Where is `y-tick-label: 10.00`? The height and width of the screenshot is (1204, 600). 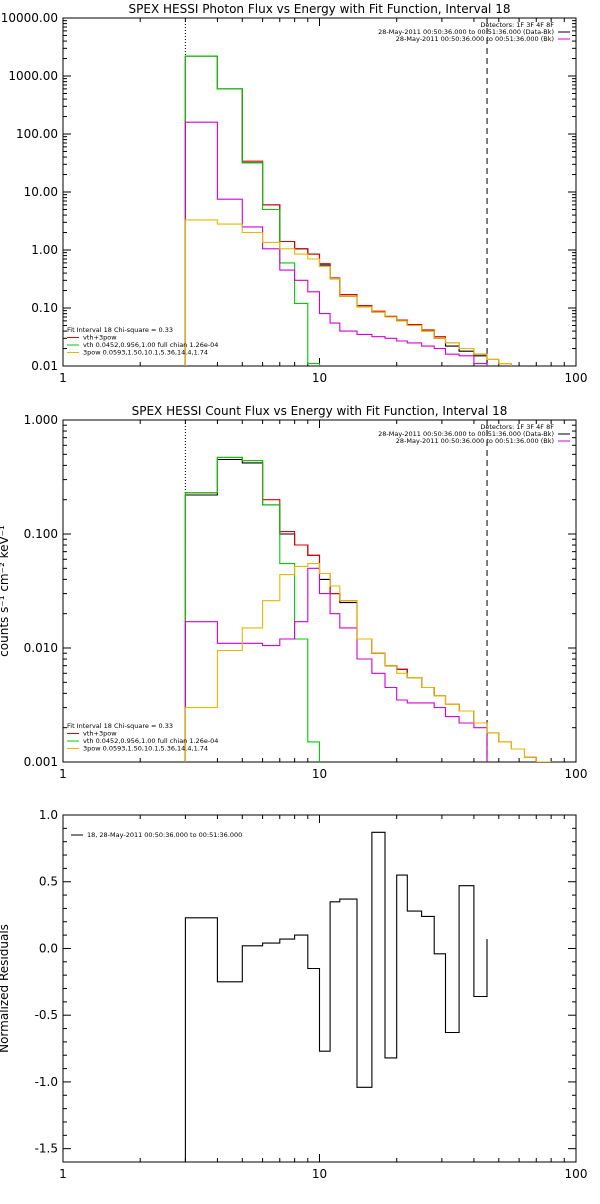 y-tick-label: 10.00 is located at coordinates (41, 192).